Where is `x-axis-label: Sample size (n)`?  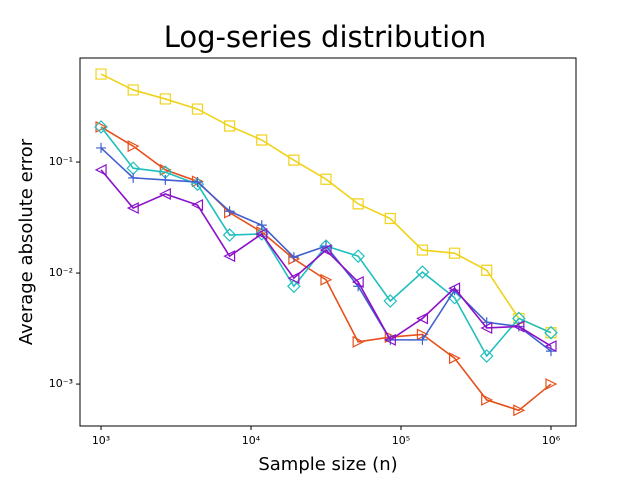
x-axis-label: Sample size (n) is located at coordinates (327, 464).